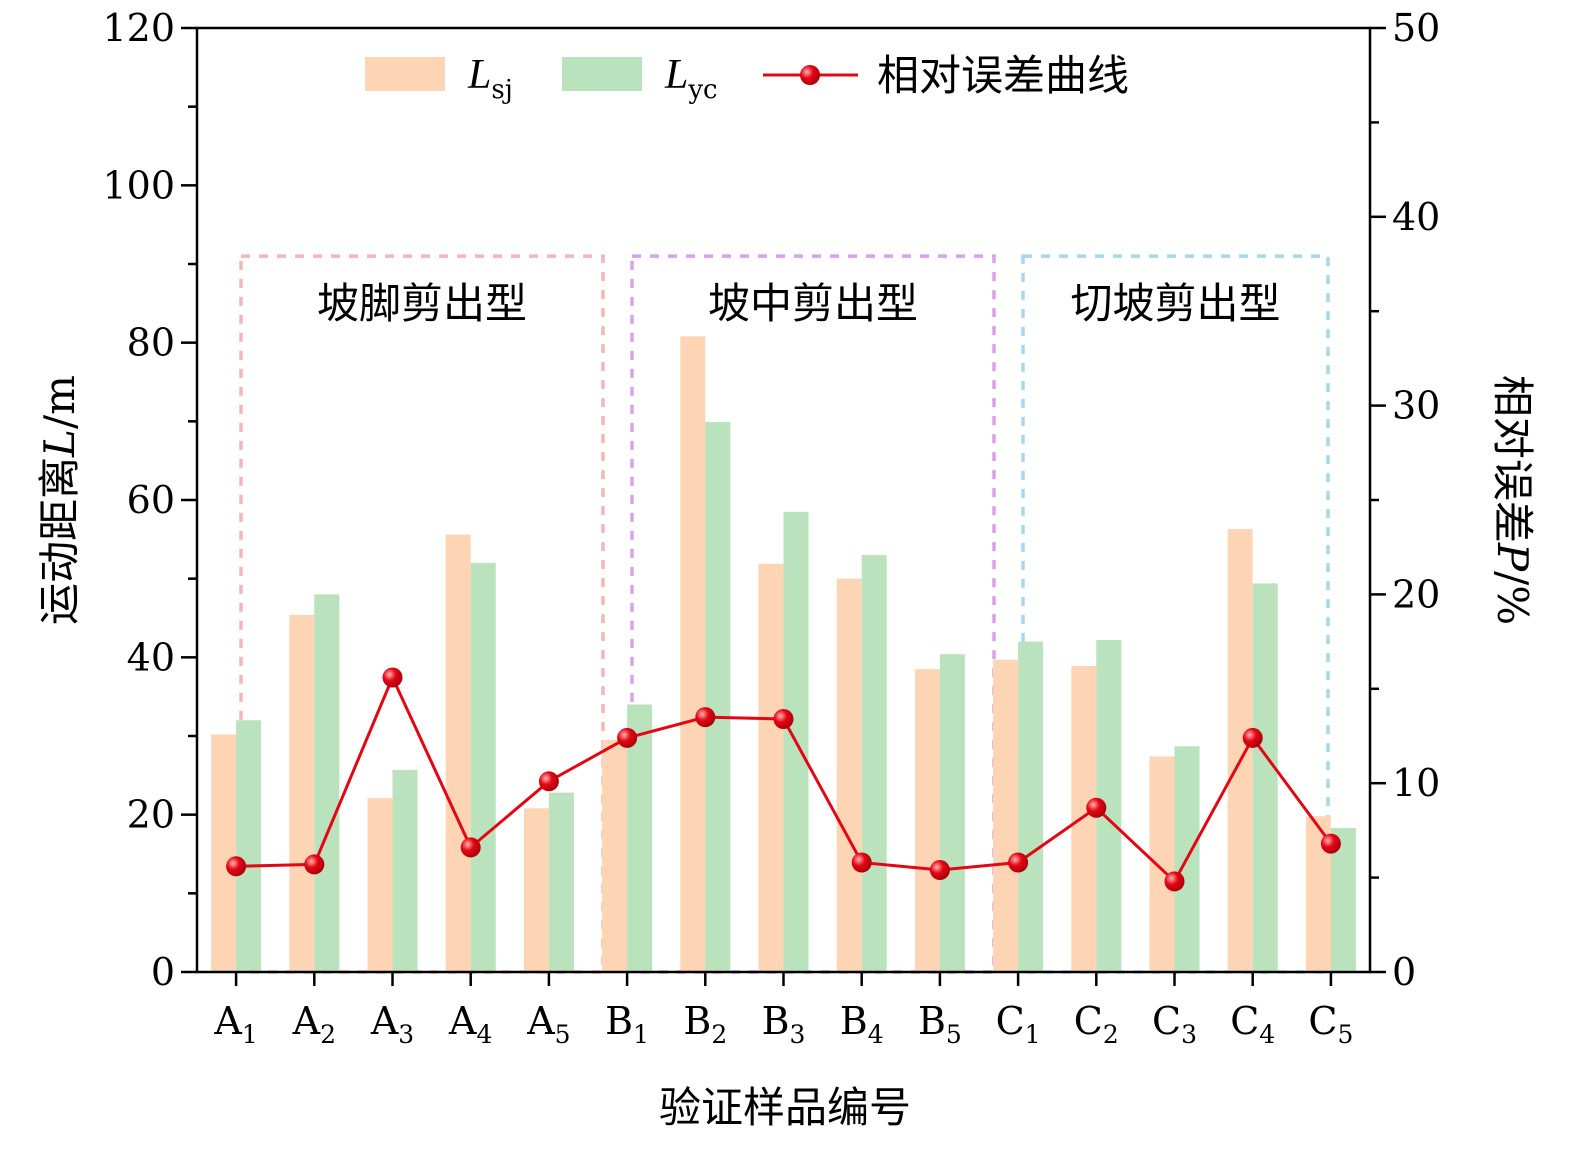 This screenshot has width=1575, height=1151. What do you see at coordinates (235, 1024) in the screenshot?
I see `x-tick-label: A1` at bounding box center [235, 1024].